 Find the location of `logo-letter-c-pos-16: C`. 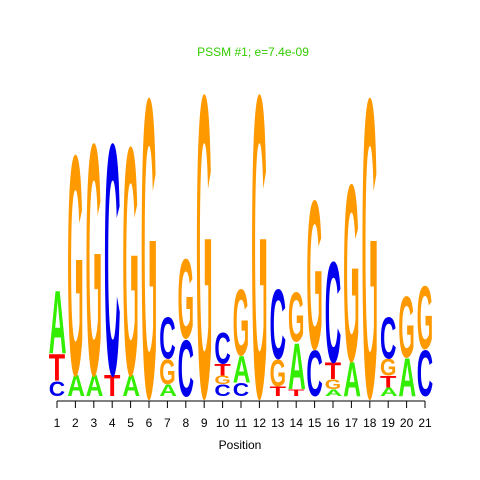

logo-letter-c-pos-16: C is located at coordinates (333, 312).